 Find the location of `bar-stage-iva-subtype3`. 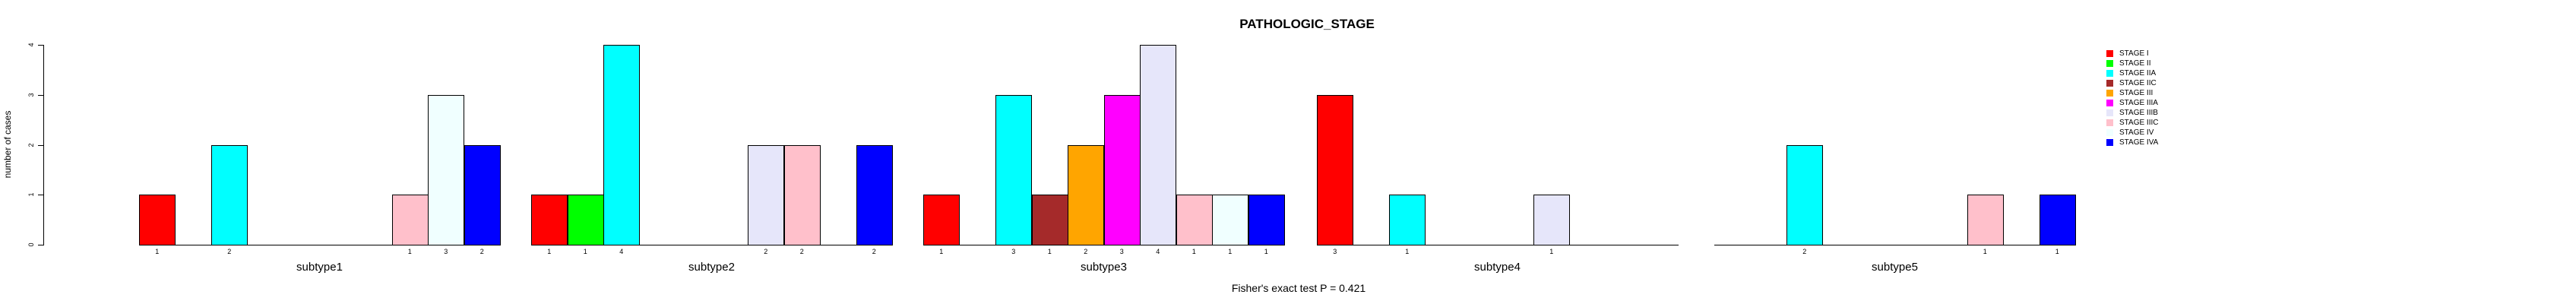

bar-stage-iva-subtype3 is located at coordinates (1266, 220).